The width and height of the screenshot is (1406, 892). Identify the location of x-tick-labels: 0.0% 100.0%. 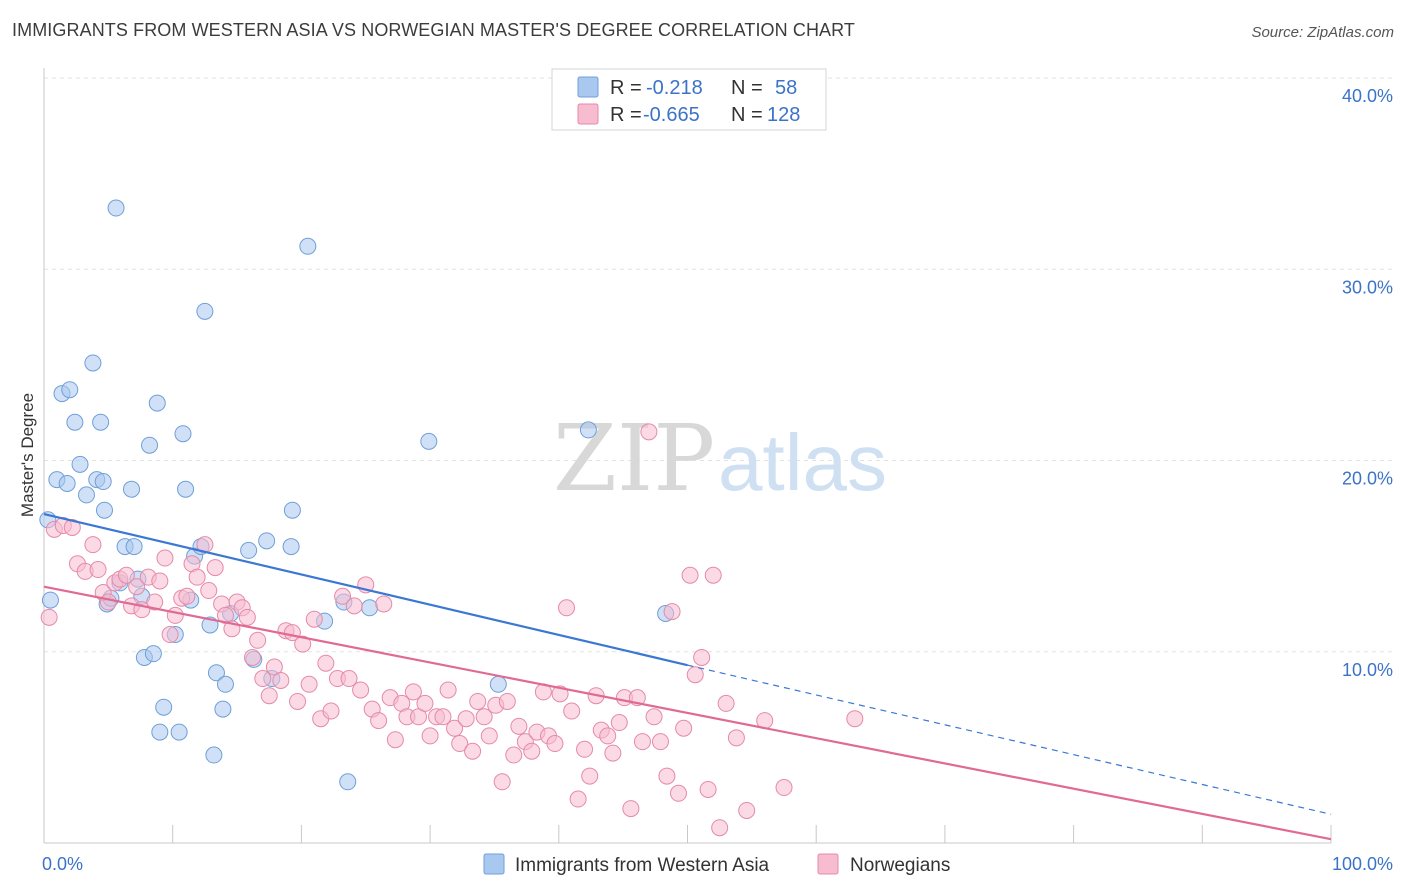
(717, 864).